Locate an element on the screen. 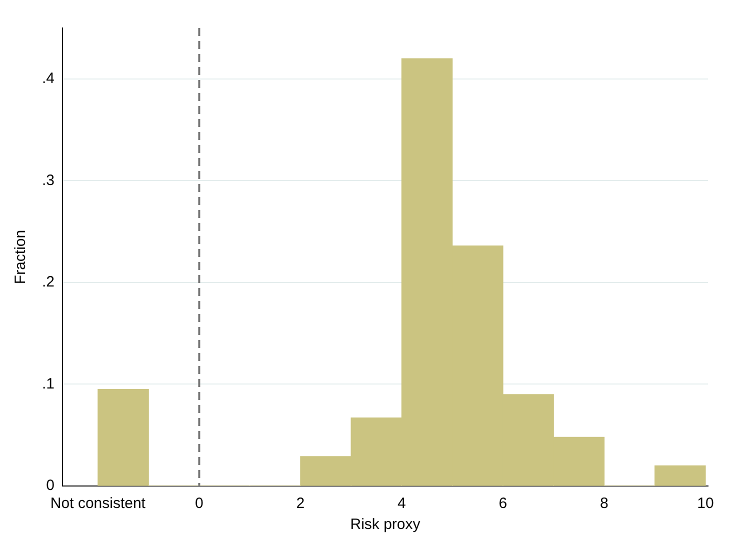 This screenshot has width=736, height=542. y-tick-label: .3 is located at coordinates (48, 180).